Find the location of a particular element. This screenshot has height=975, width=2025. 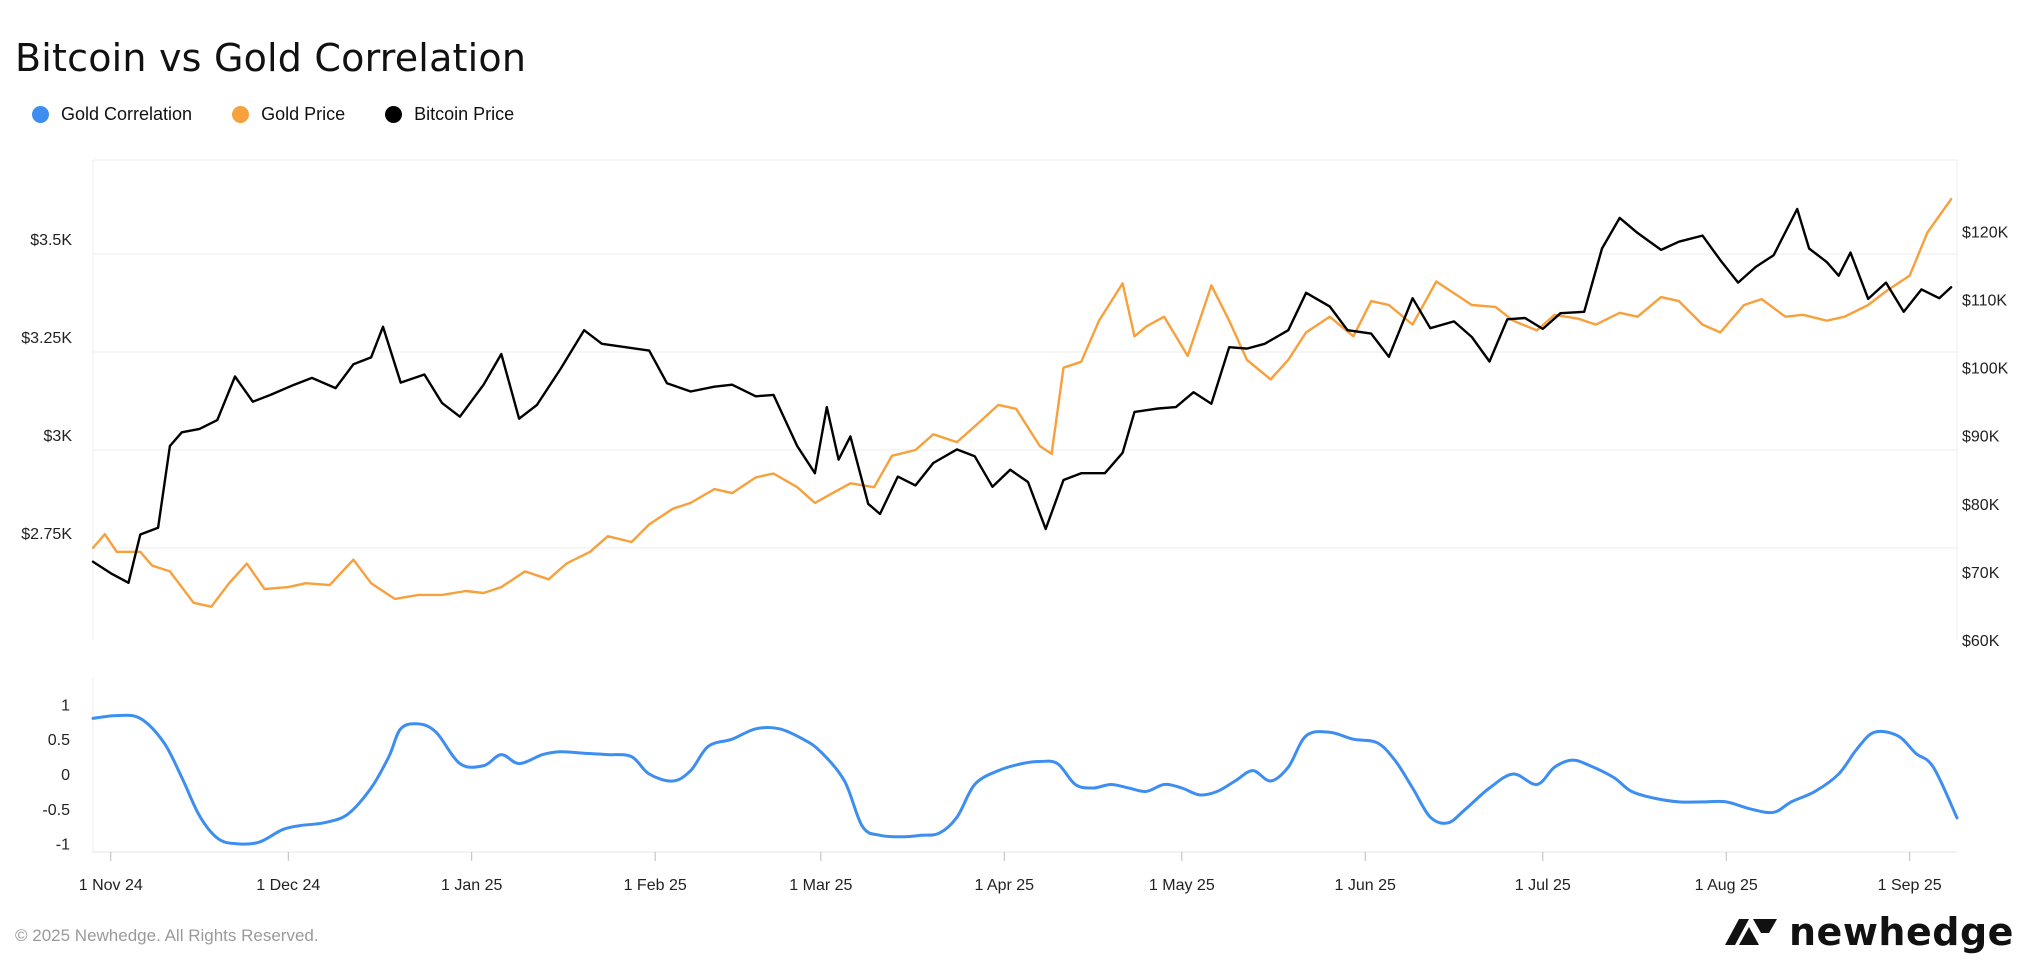

x-tick-label: 1 Jun 25 is located at coordinates (1365, 885).